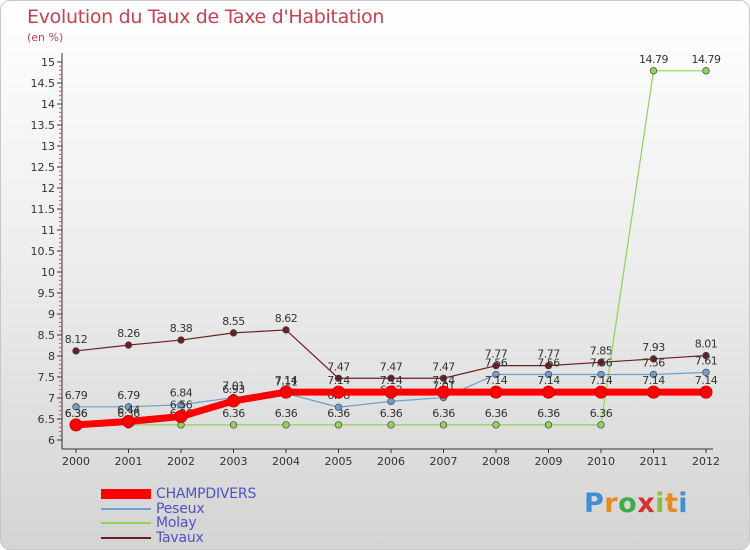 This screenshot has height=550, width=750. Describe the element at coordinates (233, 389) in the screenshot. I see `data-label-champdivers: 6.93` at that location.